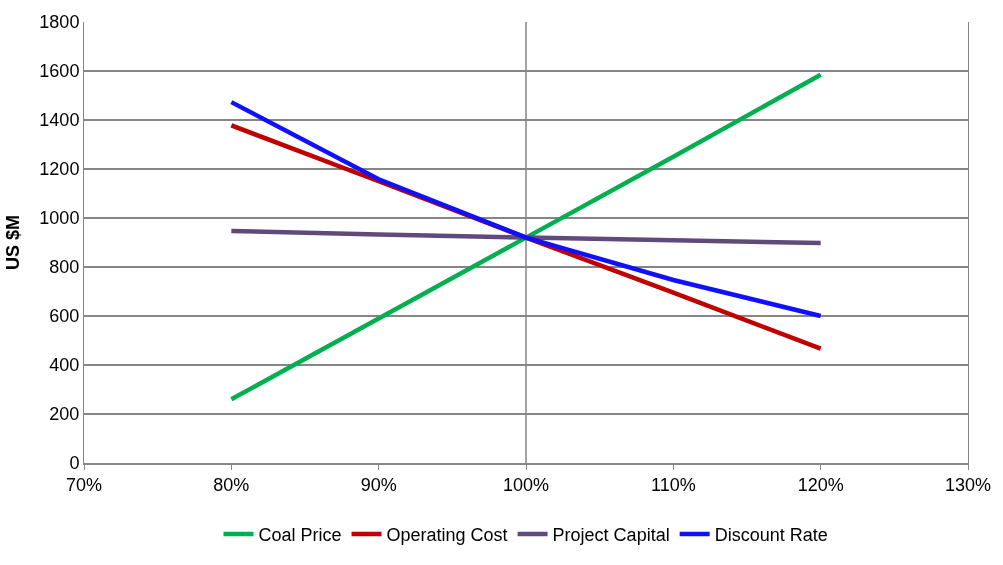  I want to click on y-tick-label: 800, so click(64, 267).